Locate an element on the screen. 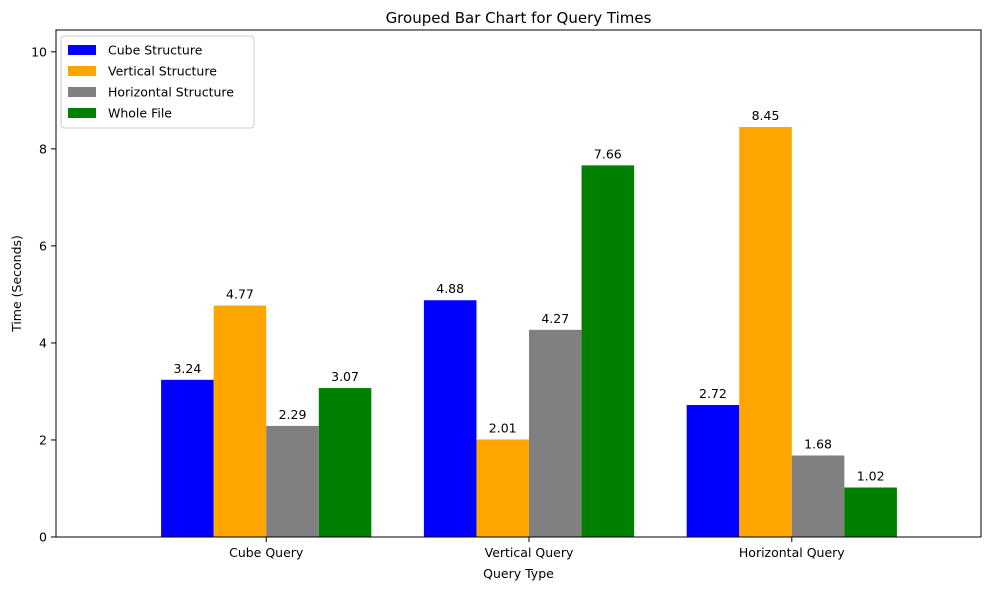 The image size is (989, 590). y-tick-label-8: 8 is located at coordinates (43, 148).